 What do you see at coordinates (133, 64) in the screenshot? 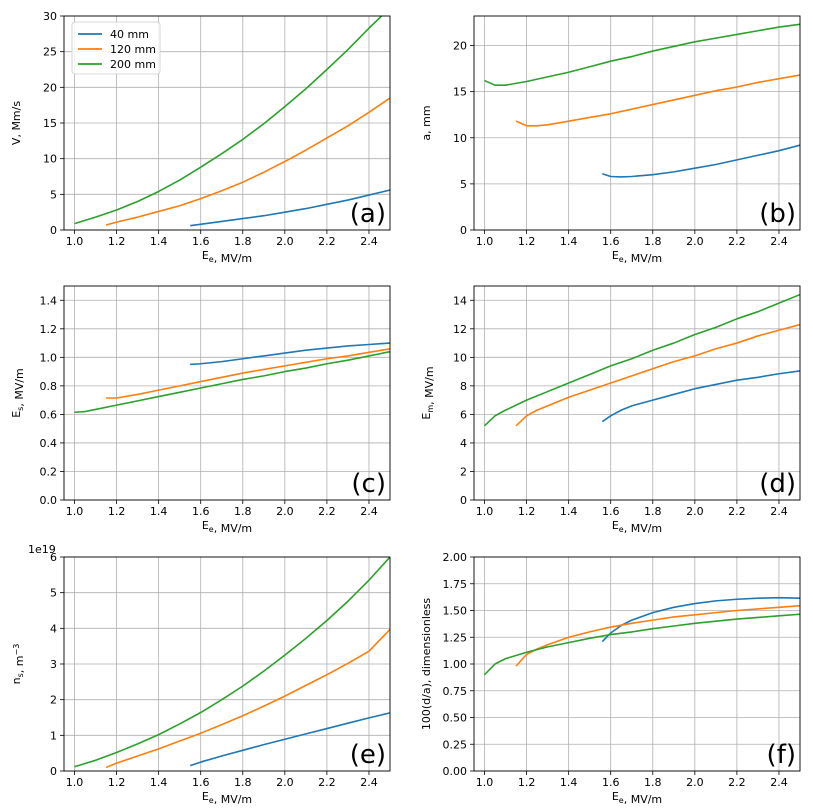
I see `legend-entry: 200 mm` at bounding box center [133, 64].